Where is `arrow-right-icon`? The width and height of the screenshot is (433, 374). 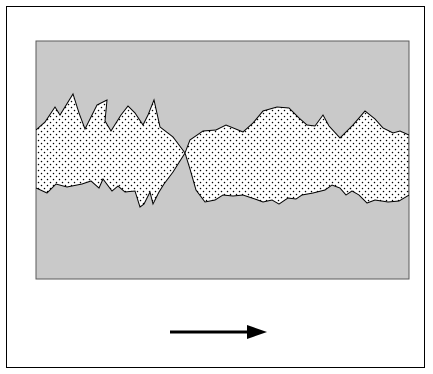 arrow-right-icon is located at coordinates (218, 332).